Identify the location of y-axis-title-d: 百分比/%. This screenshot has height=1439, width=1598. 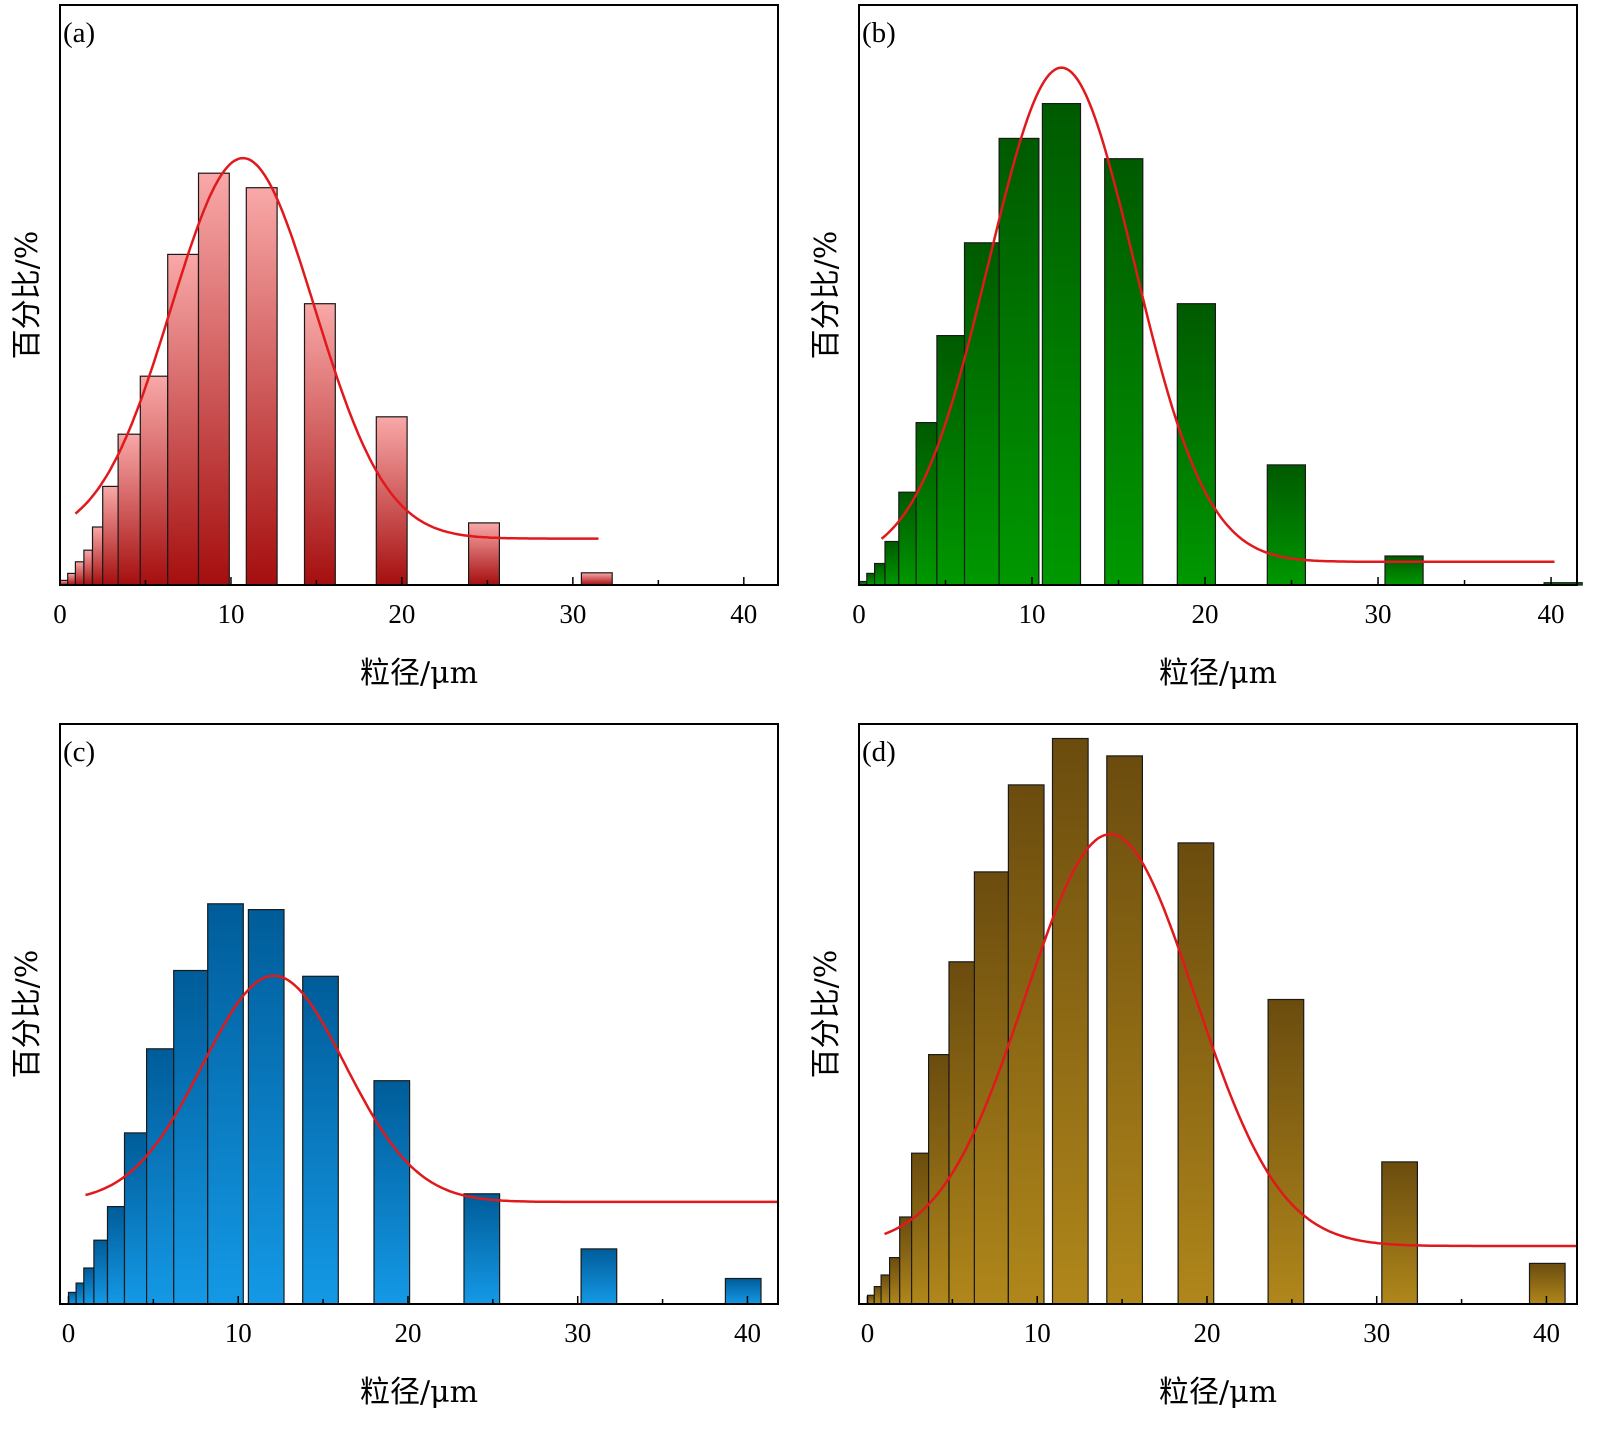
(826, 1014).